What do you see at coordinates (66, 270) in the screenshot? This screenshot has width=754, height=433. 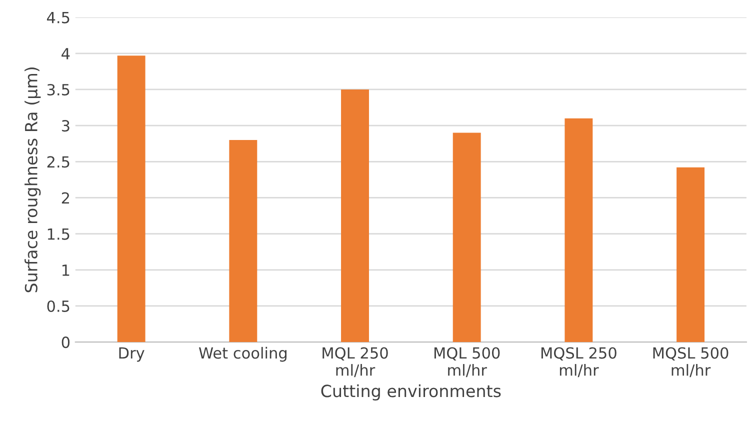 I see `y-tick-label: 1` at bounding box center [66, 270].